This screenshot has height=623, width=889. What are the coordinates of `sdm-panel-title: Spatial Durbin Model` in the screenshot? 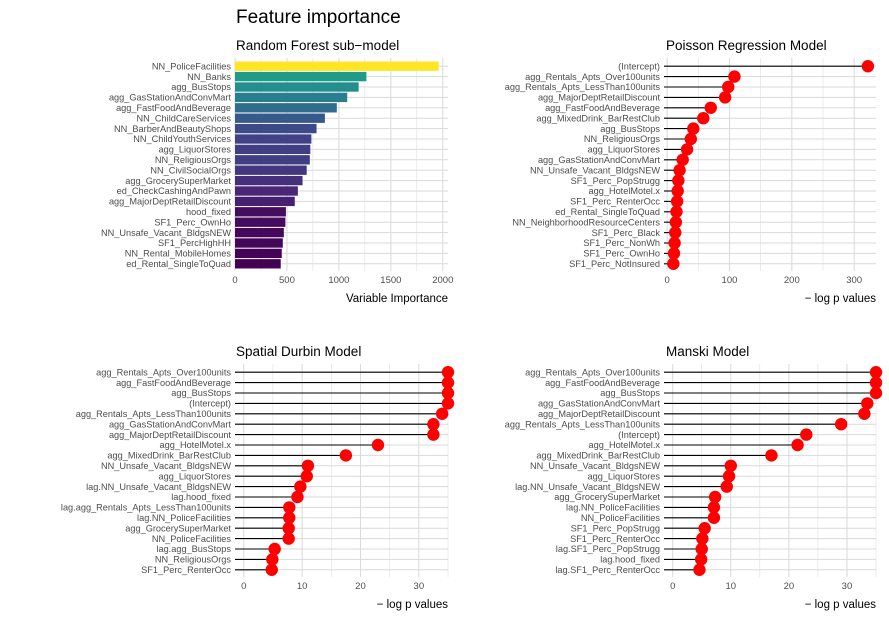 It's located at (299, 351).